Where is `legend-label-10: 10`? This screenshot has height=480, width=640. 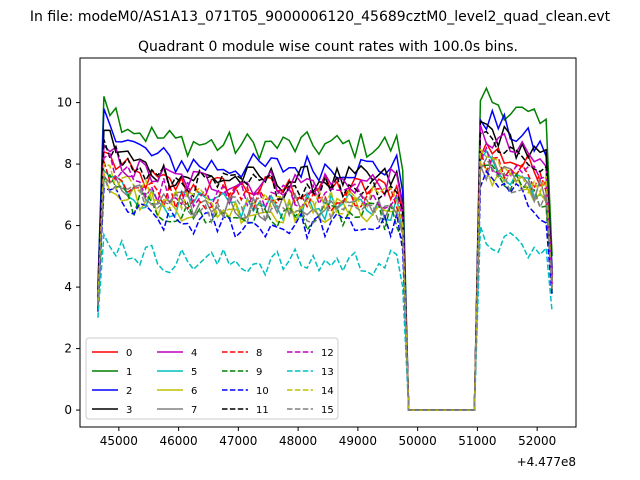 legend-label-10: 10 is located at coordinates (262, 391).